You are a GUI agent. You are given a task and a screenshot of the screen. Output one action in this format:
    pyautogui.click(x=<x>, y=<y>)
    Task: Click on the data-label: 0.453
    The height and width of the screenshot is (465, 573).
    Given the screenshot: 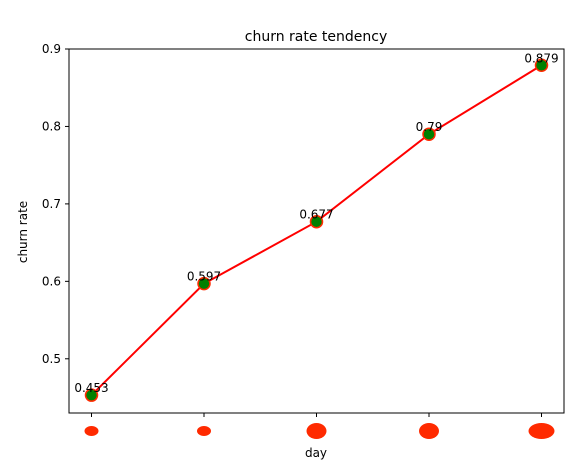 What is the action you would take?
    pyautogui.click(x=91, y=388)
    